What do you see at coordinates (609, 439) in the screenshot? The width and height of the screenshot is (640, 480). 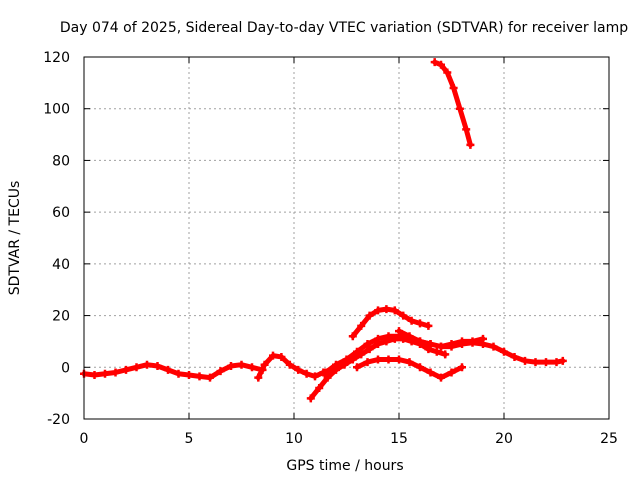 I see `x-tick-label: 25` at bounding box center [609, 439].